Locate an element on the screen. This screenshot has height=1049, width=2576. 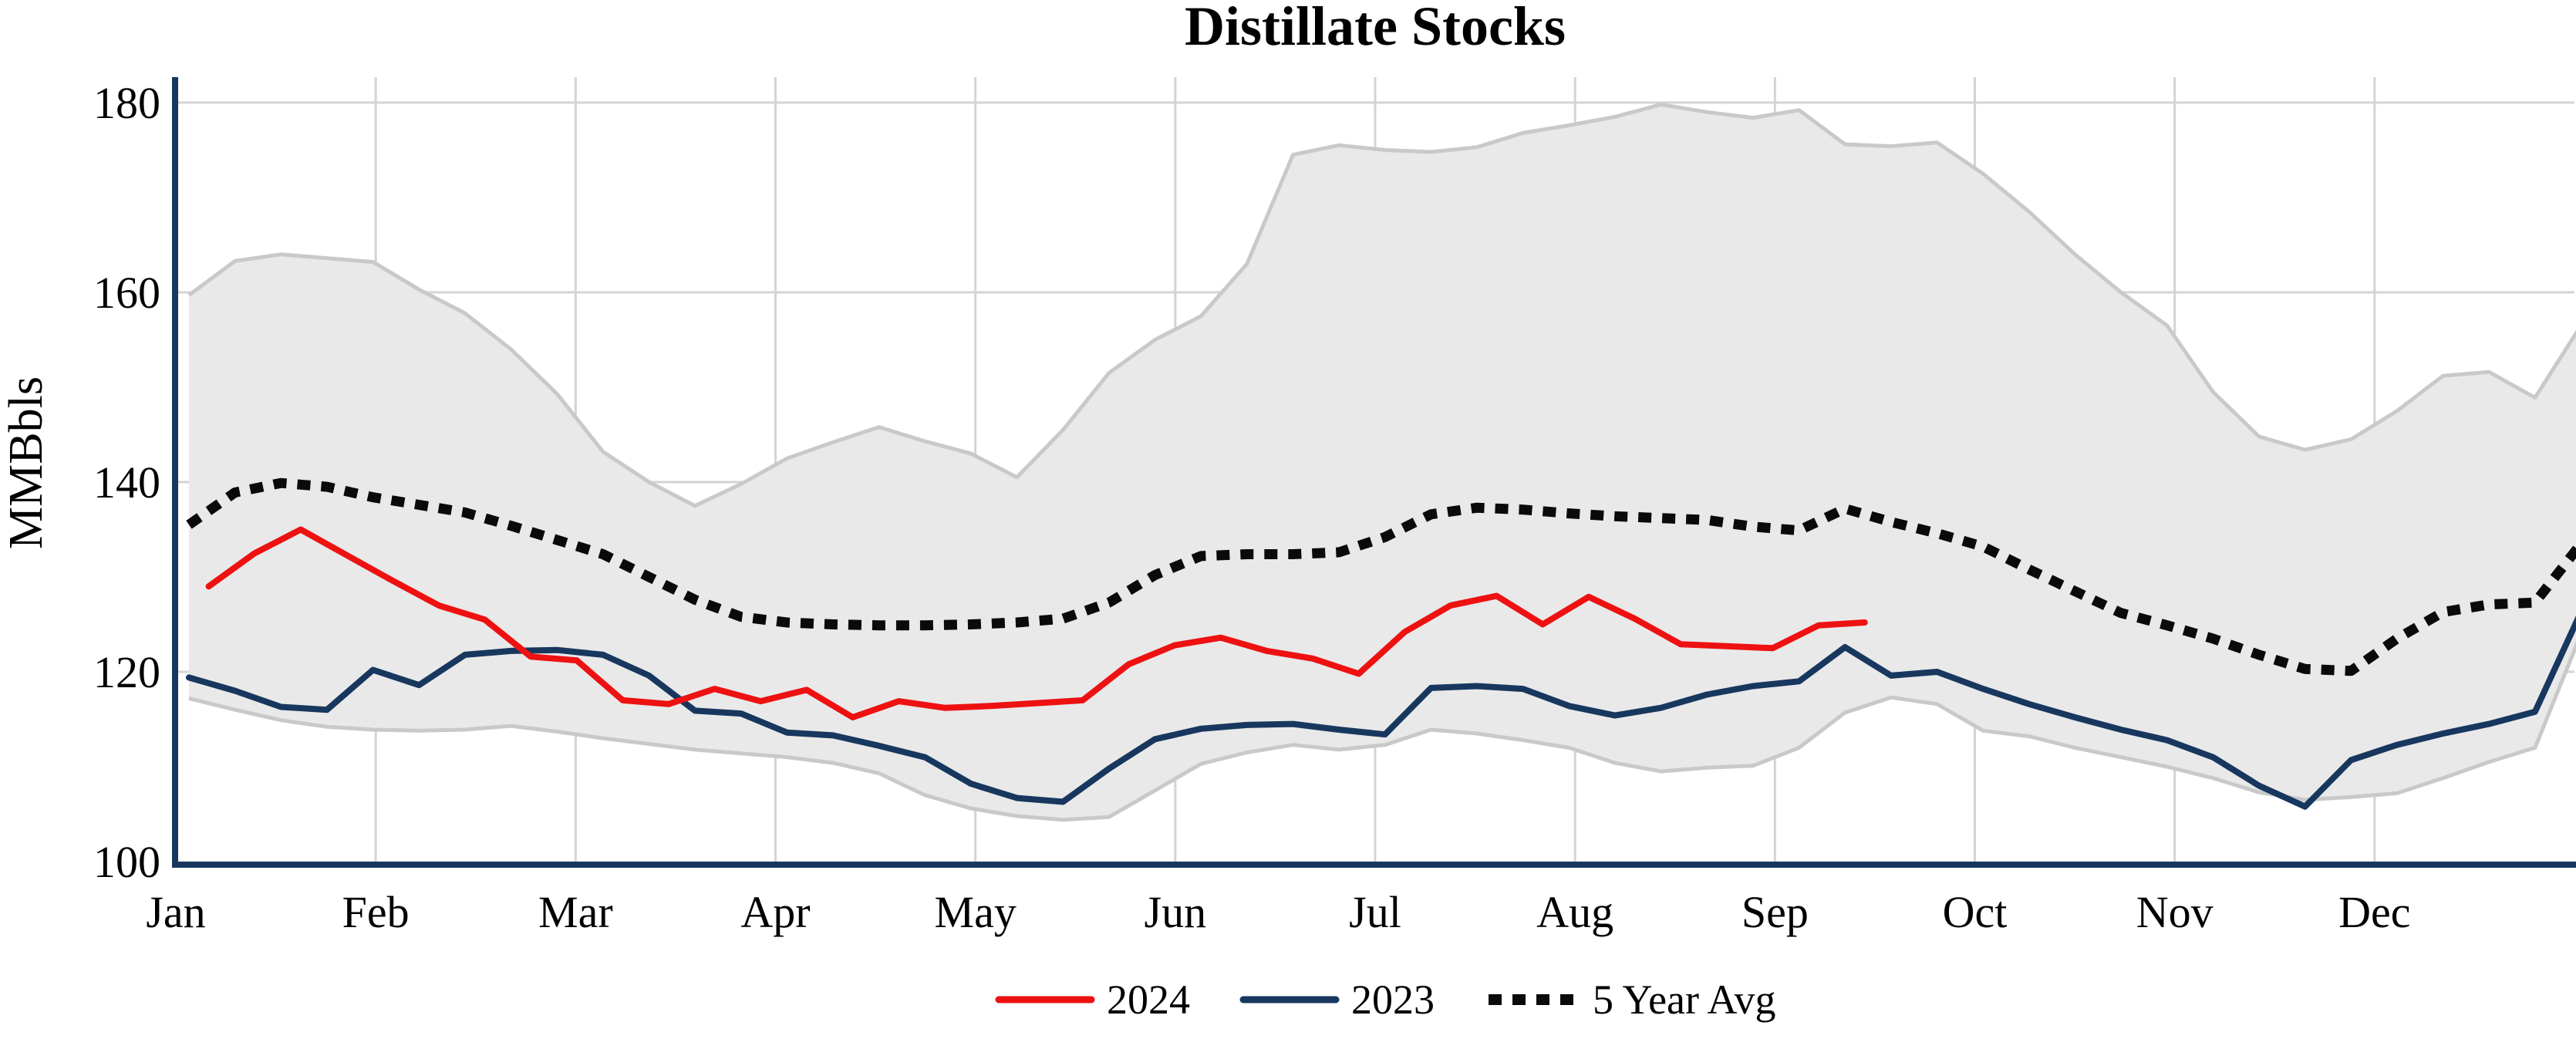
x-tick-label: Dec is located at coordinates (2374, 912).